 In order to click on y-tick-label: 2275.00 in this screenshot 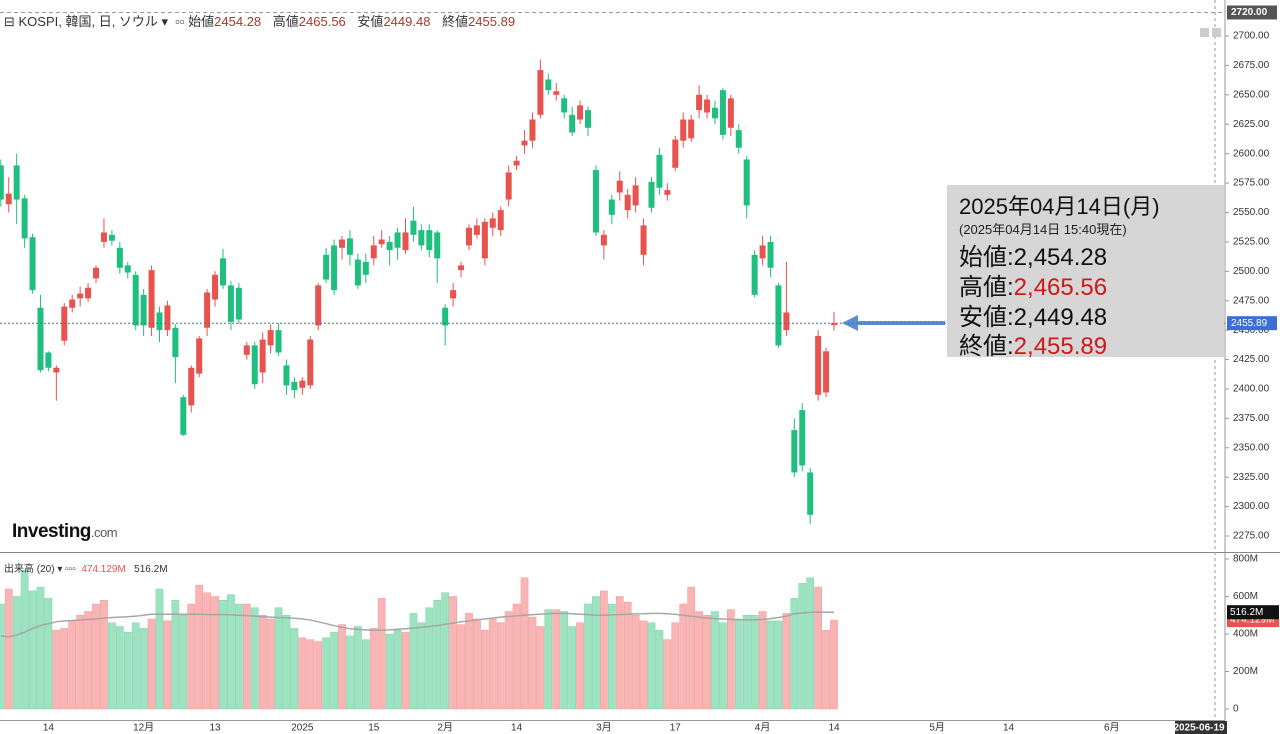, I will do `click(1251, 536)`.